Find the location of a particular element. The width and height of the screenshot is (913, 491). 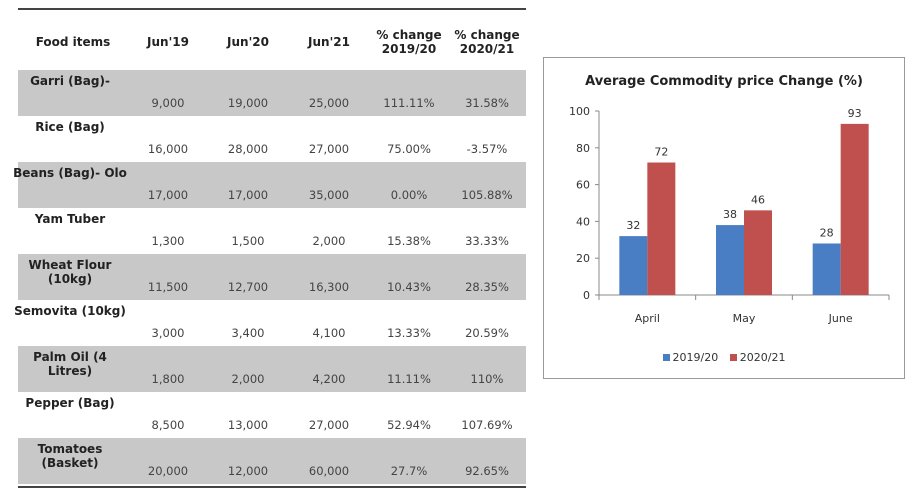

food-item-cell: Rice (Bag) is located at coordinates (73, 139).